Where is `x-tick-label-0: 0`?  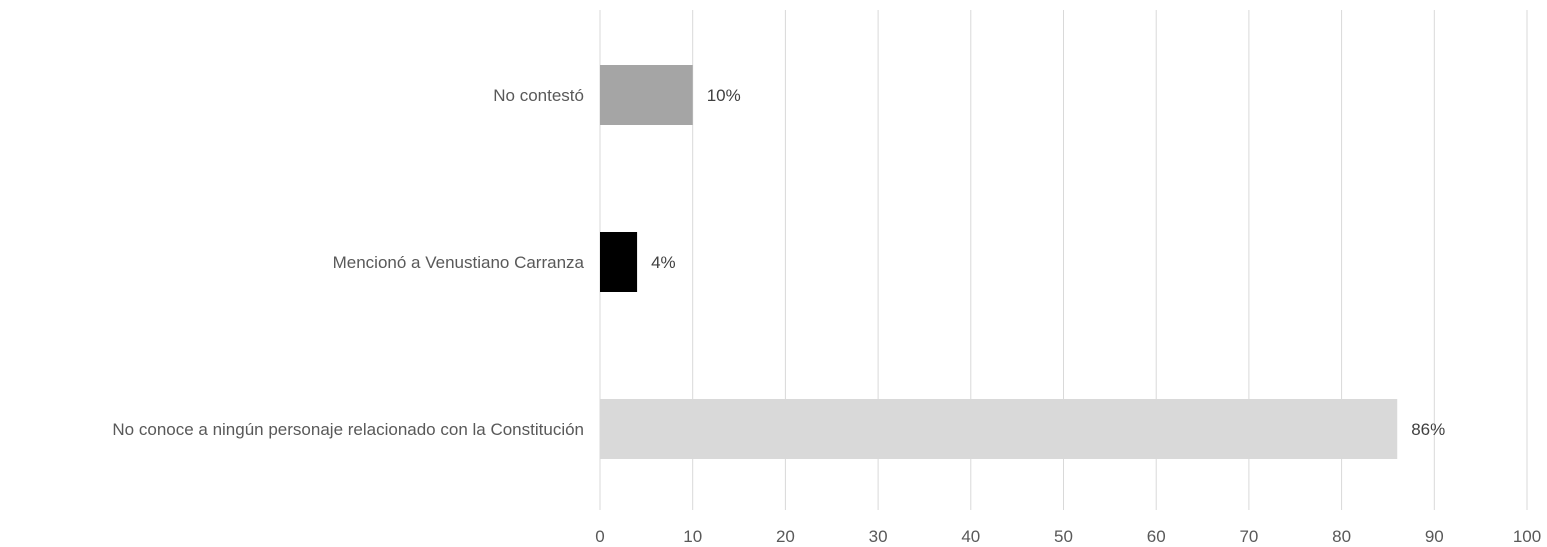
x-tick-label-0: 0 is located at coordinates (599, 536).